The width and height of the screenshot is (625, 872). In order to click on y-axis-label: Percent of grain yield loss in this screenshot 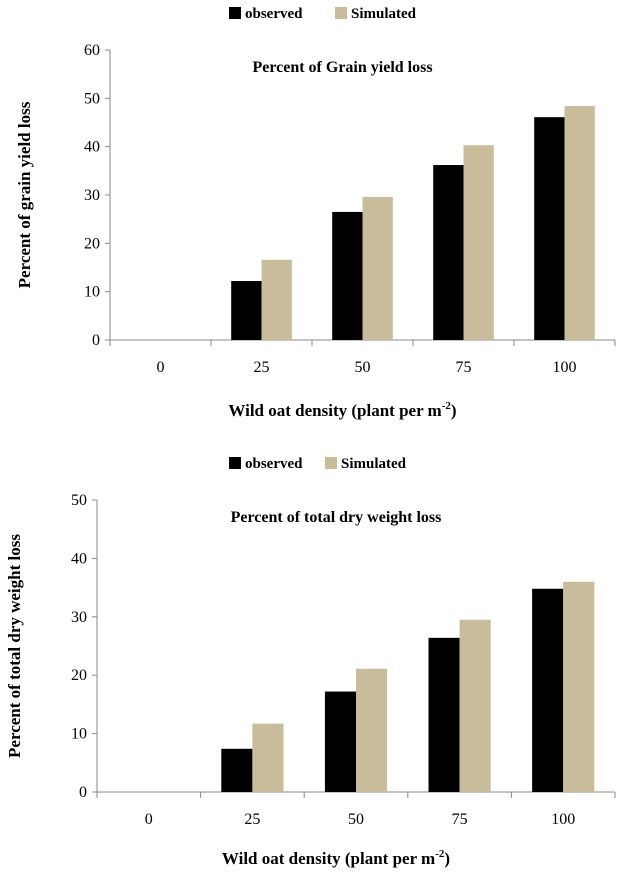, I will do `click(24, 194)`.